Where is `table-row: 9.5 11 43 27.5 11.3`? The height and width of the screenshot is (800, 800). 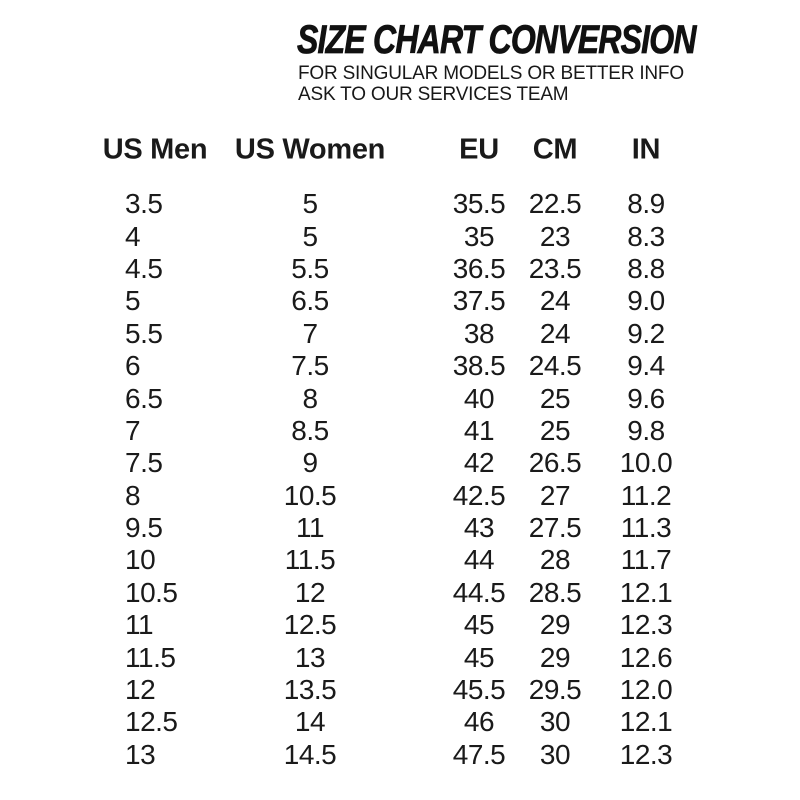
table-row: 9.5 11 43 27.5 11.3 is located at coordinates (400, 528).